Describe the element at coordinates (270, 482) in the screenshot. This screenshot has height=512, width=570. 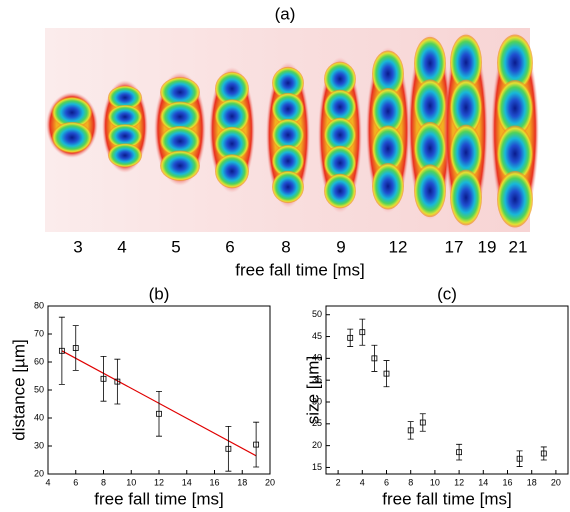
I see `x-tick-label: 20` at that location.